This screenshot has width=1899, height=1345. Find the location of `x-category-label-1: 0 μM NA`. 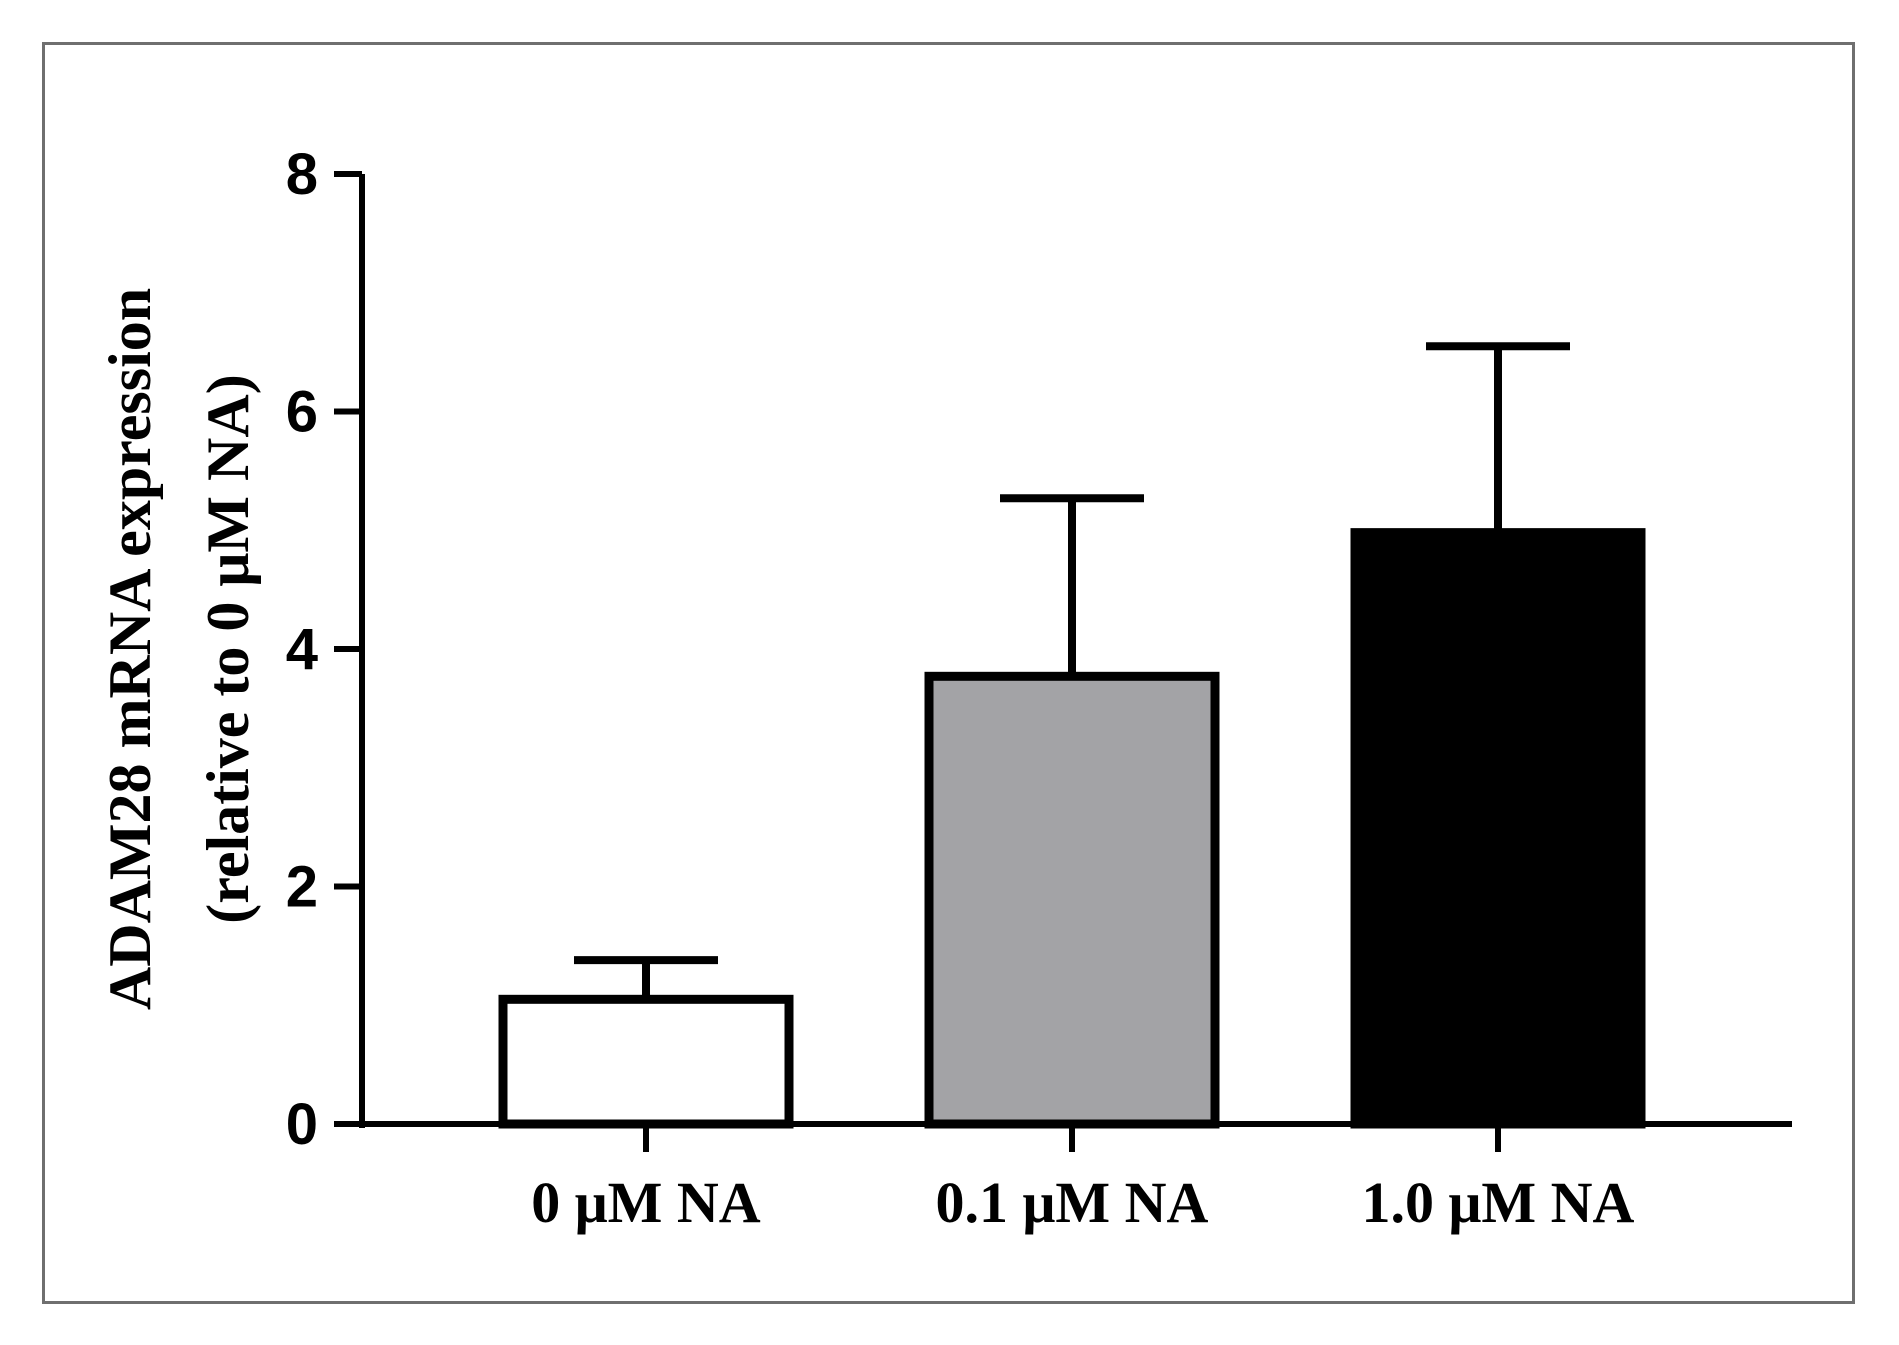

x-category-label-1: 0 μM NA is located at coordinates (646, 1202).